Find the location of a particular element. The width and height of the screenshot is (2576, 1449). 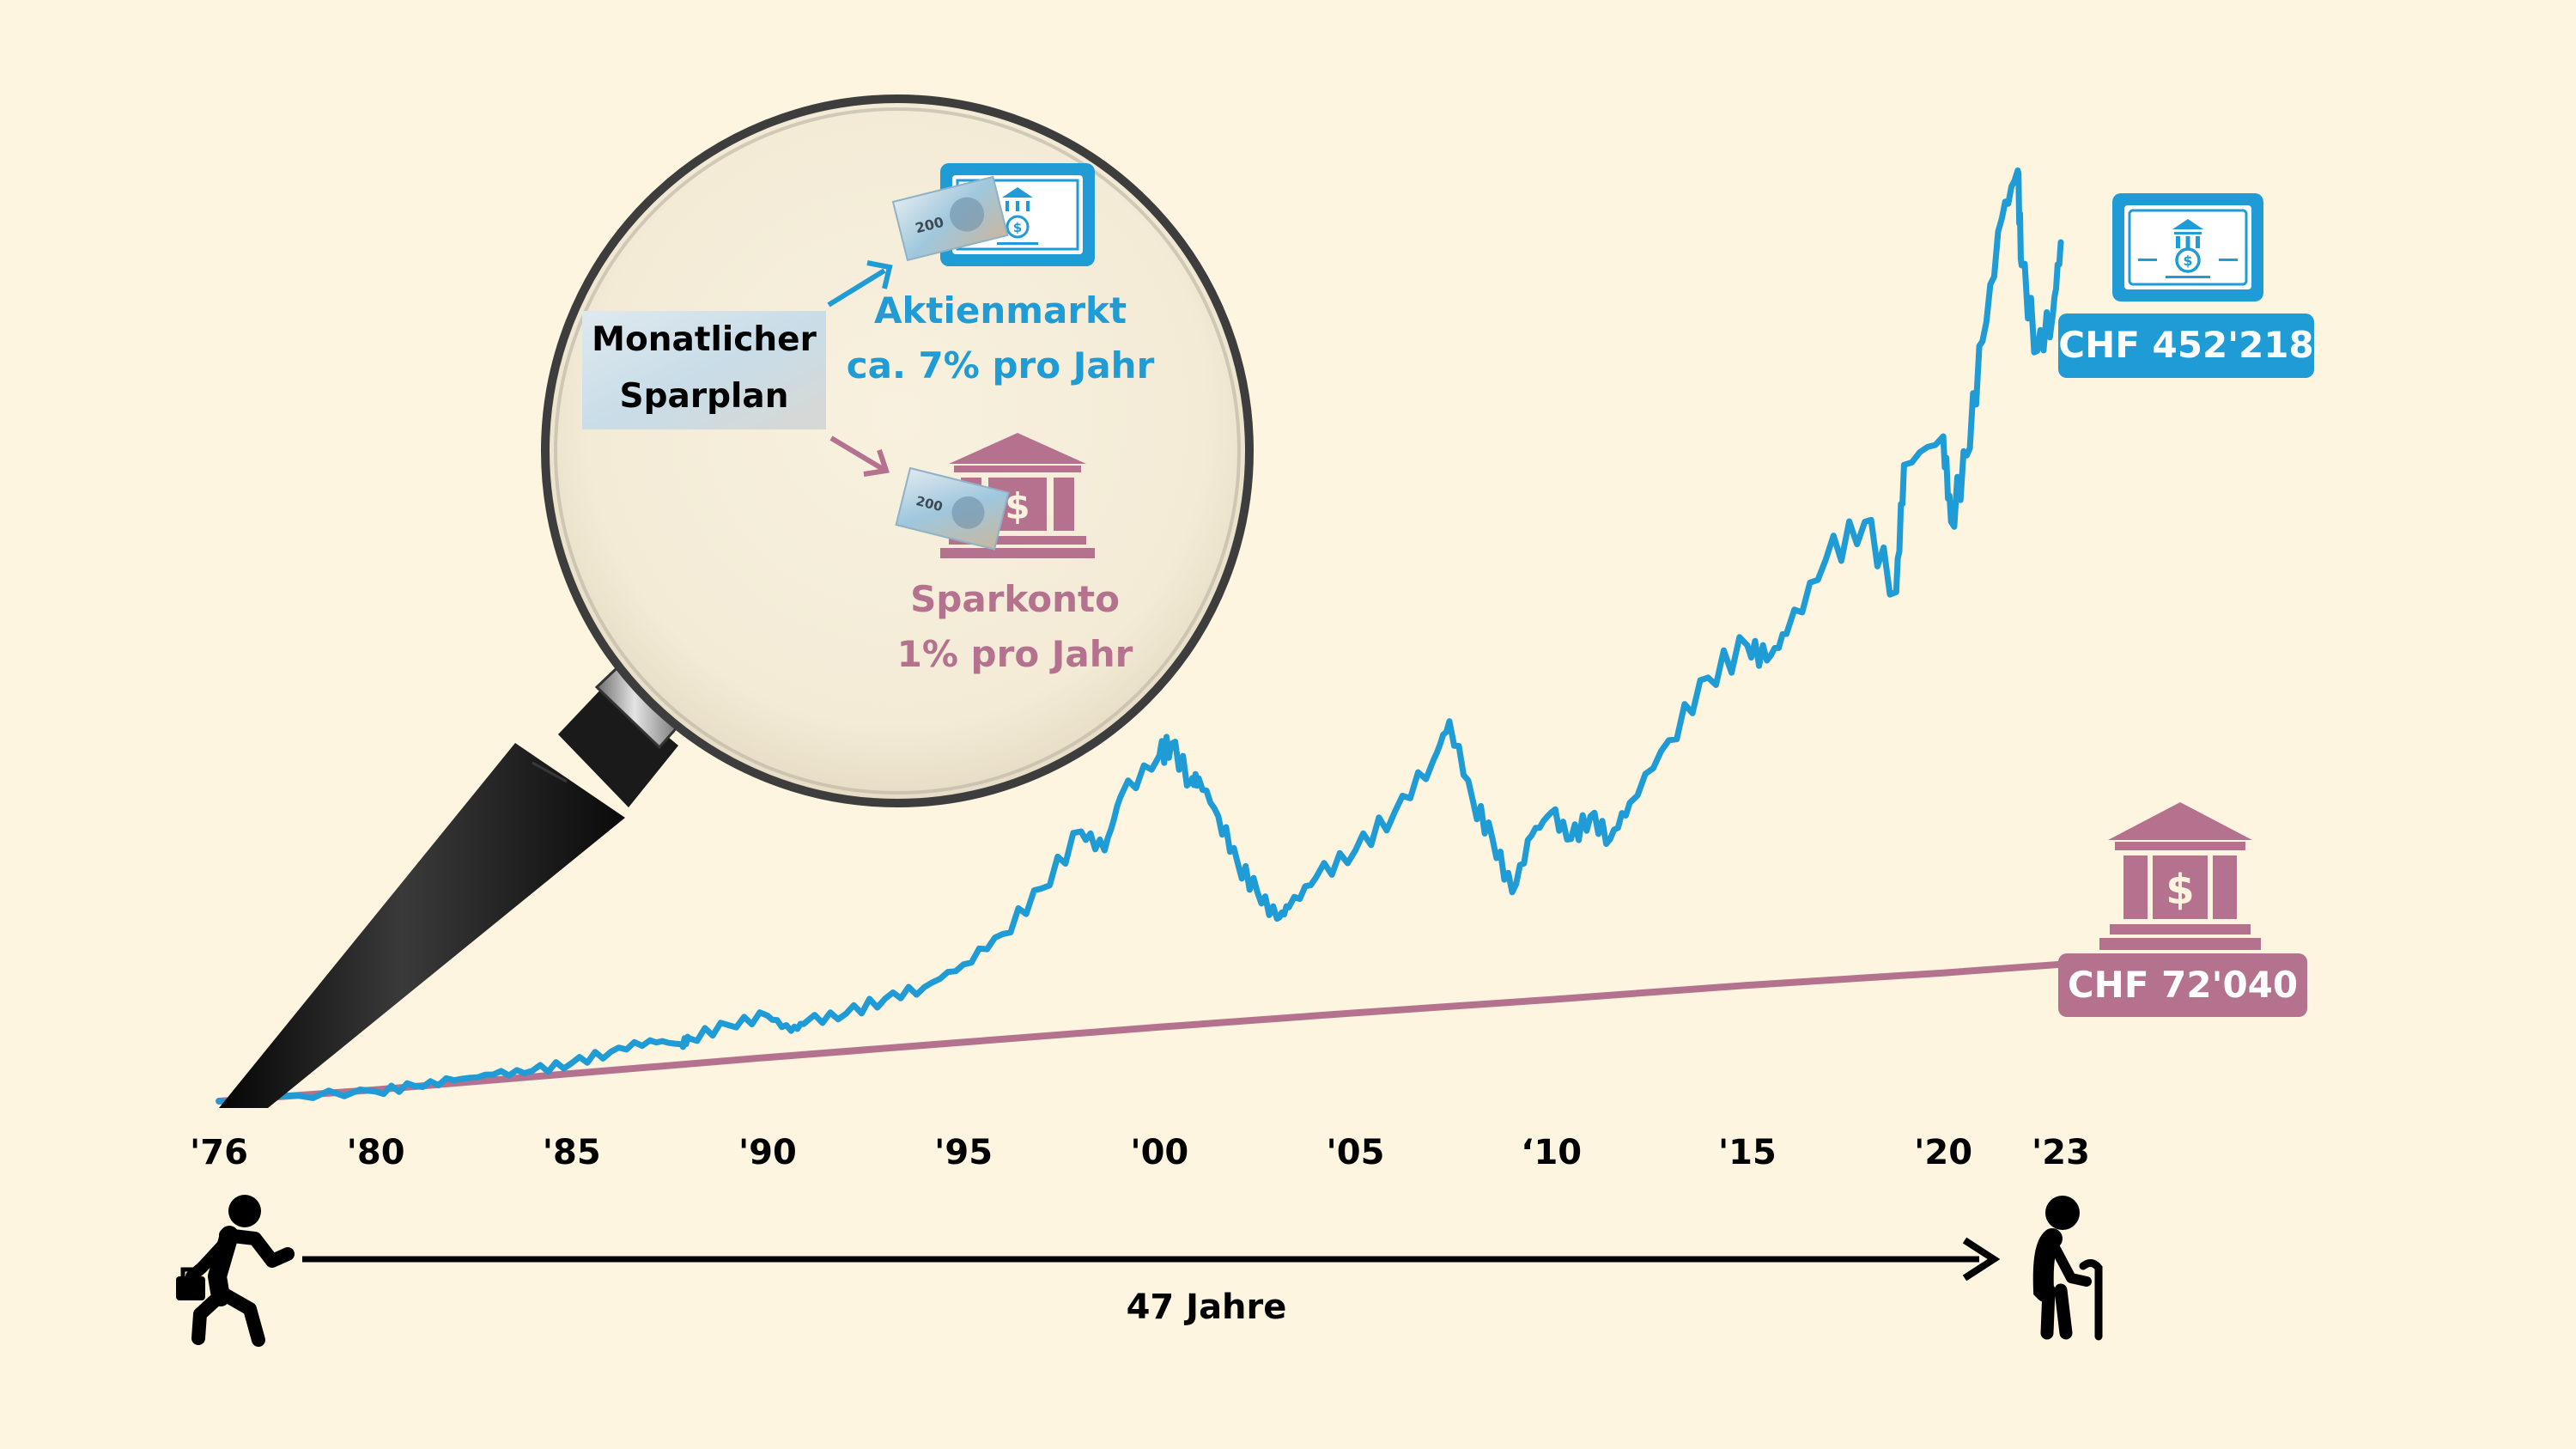

arrow-to-stocks is located at coordinates (856, 287).